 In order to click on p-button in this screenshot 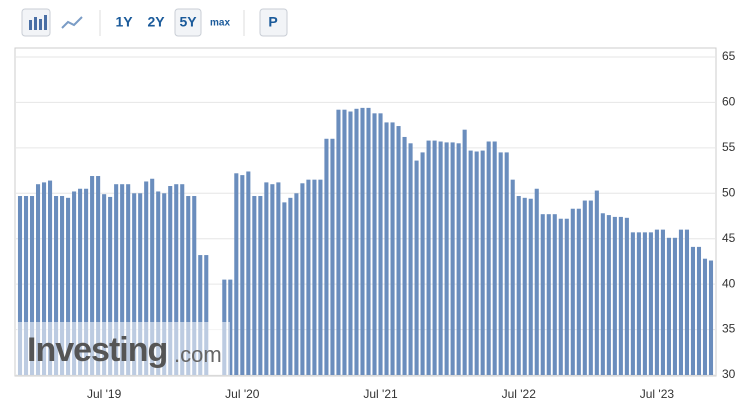, I will do `click(273, 22)`.